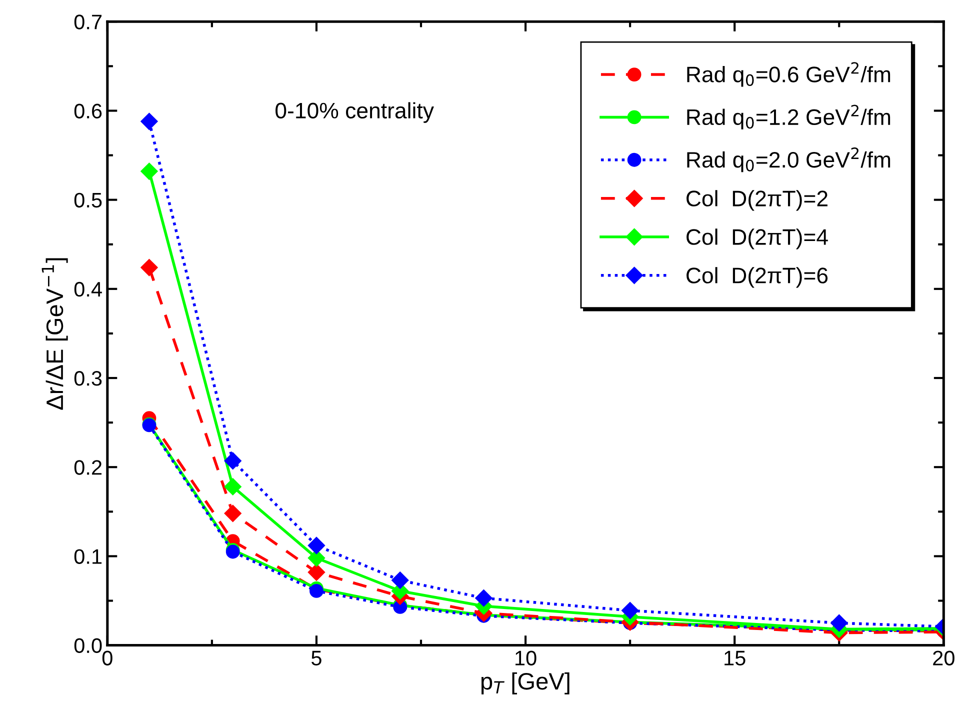  What do you see at coordinates (757, 277) in the screenshot?
I see `legend-label: Col D(2πT)=6` at bounding box center [757, 277].